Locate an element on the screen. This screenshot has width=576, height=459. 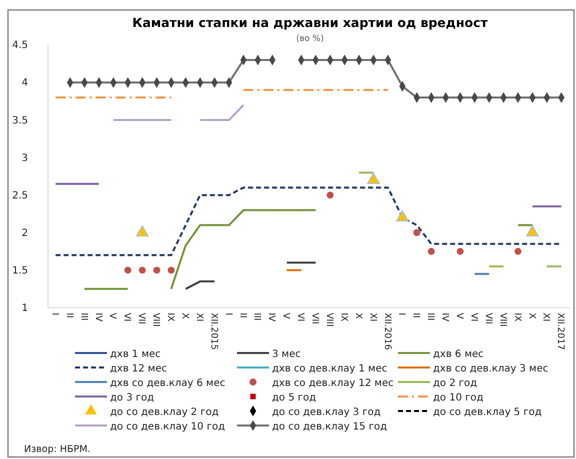
legend-label: до 5 год is located at coordinates (294, 398).